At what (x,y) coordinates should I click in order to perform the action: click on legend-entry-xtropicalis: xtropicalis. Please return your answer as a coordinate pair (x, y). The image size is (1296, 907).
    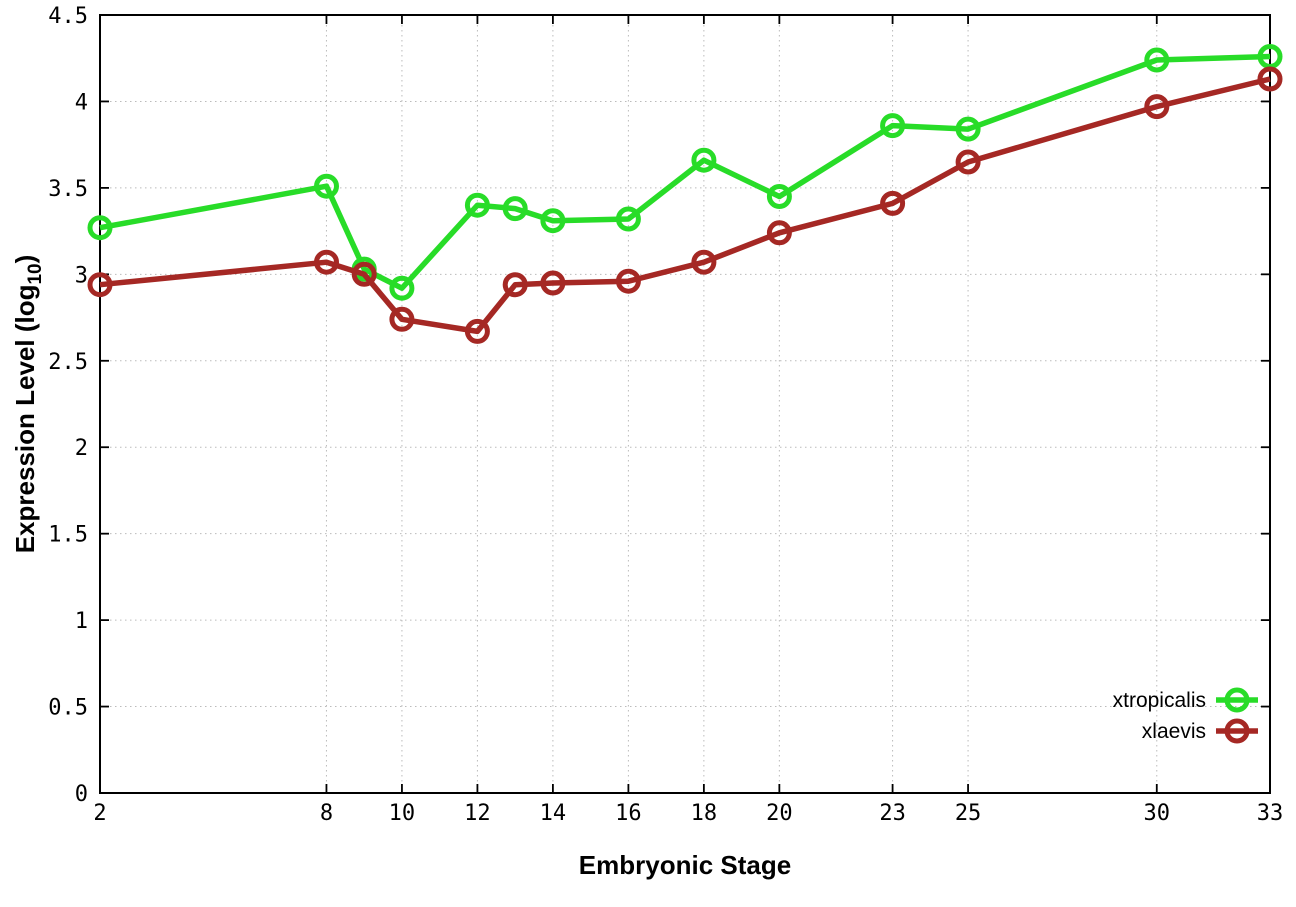
    Looking at the image, I should click on (1185, 700).